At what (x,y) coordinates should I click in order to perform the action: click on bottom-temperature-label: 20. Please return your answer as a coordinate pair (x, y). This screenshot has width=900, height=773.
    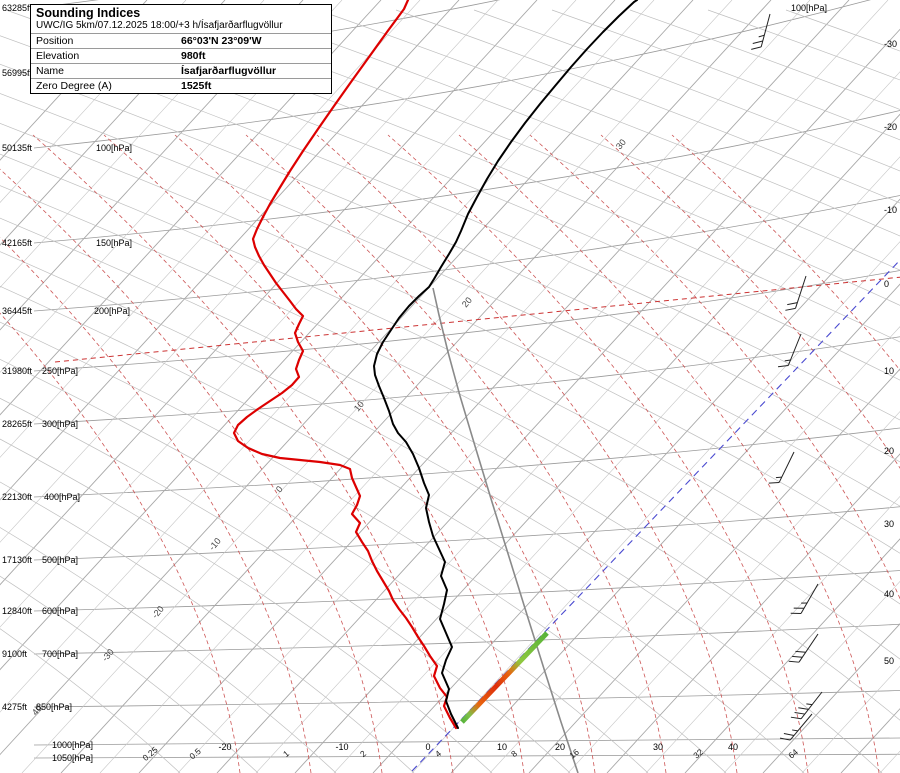
    Looking at the image, I should click on (560, 747).